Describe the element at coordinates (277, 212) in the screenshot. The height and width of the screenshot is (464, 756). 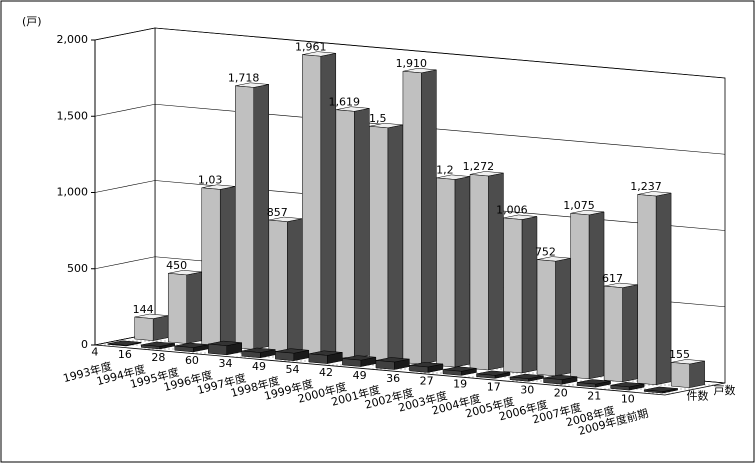
I see `value-label: 857` at that location.